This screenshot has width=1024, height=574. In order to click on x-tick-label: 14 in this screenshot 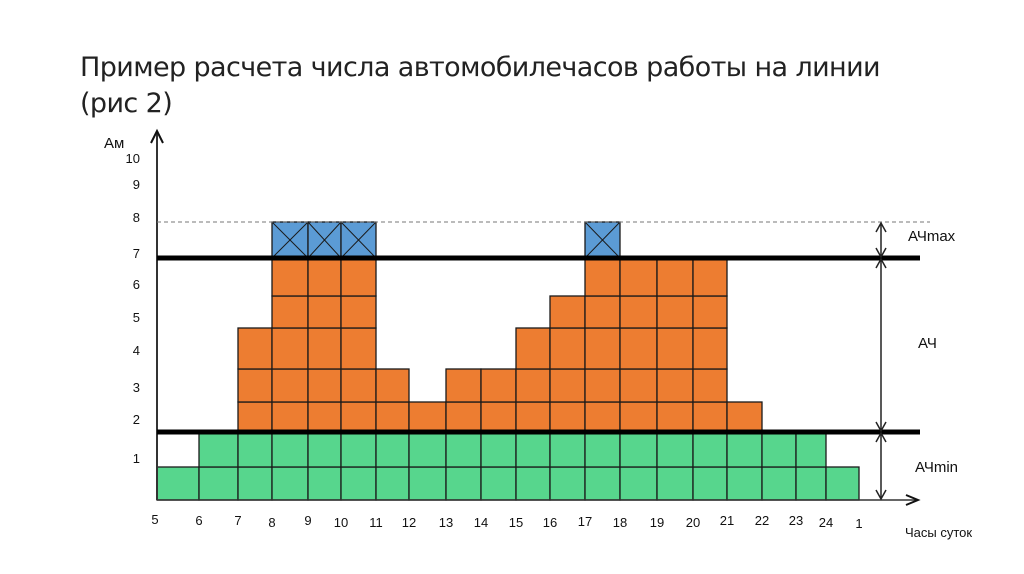, I will do `click(481, 522)`.